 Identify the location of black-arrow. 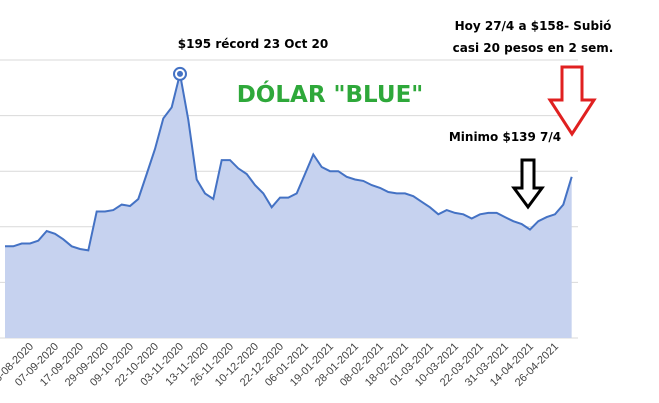
(528, 184).